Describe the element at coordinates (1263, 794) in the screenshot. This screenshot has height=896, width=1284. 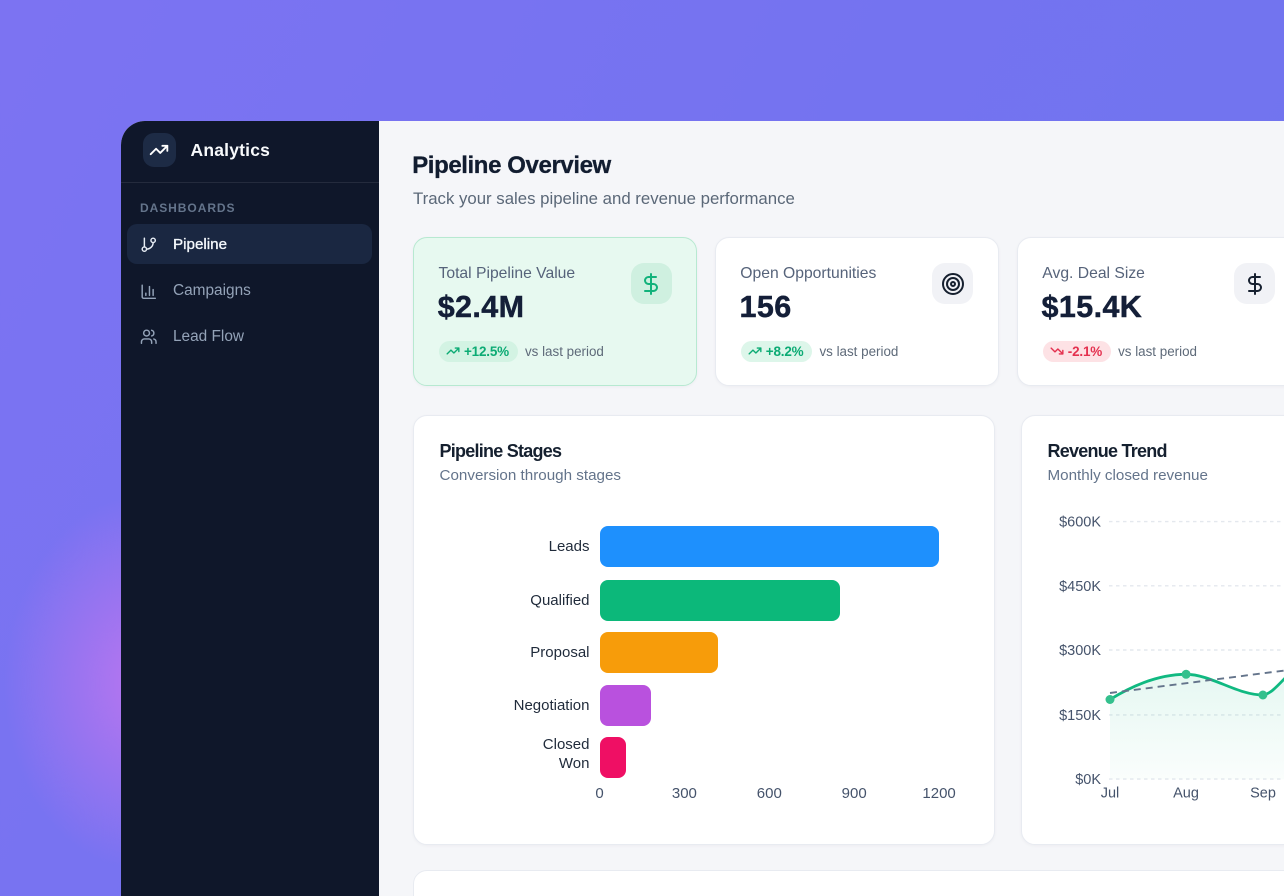
I see `svg-text: Sep` at that location.